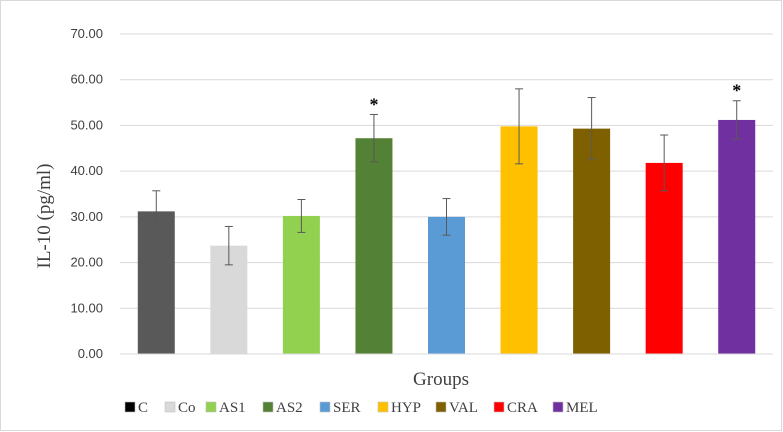  I want to click on bar-mel, so click(737, 236).